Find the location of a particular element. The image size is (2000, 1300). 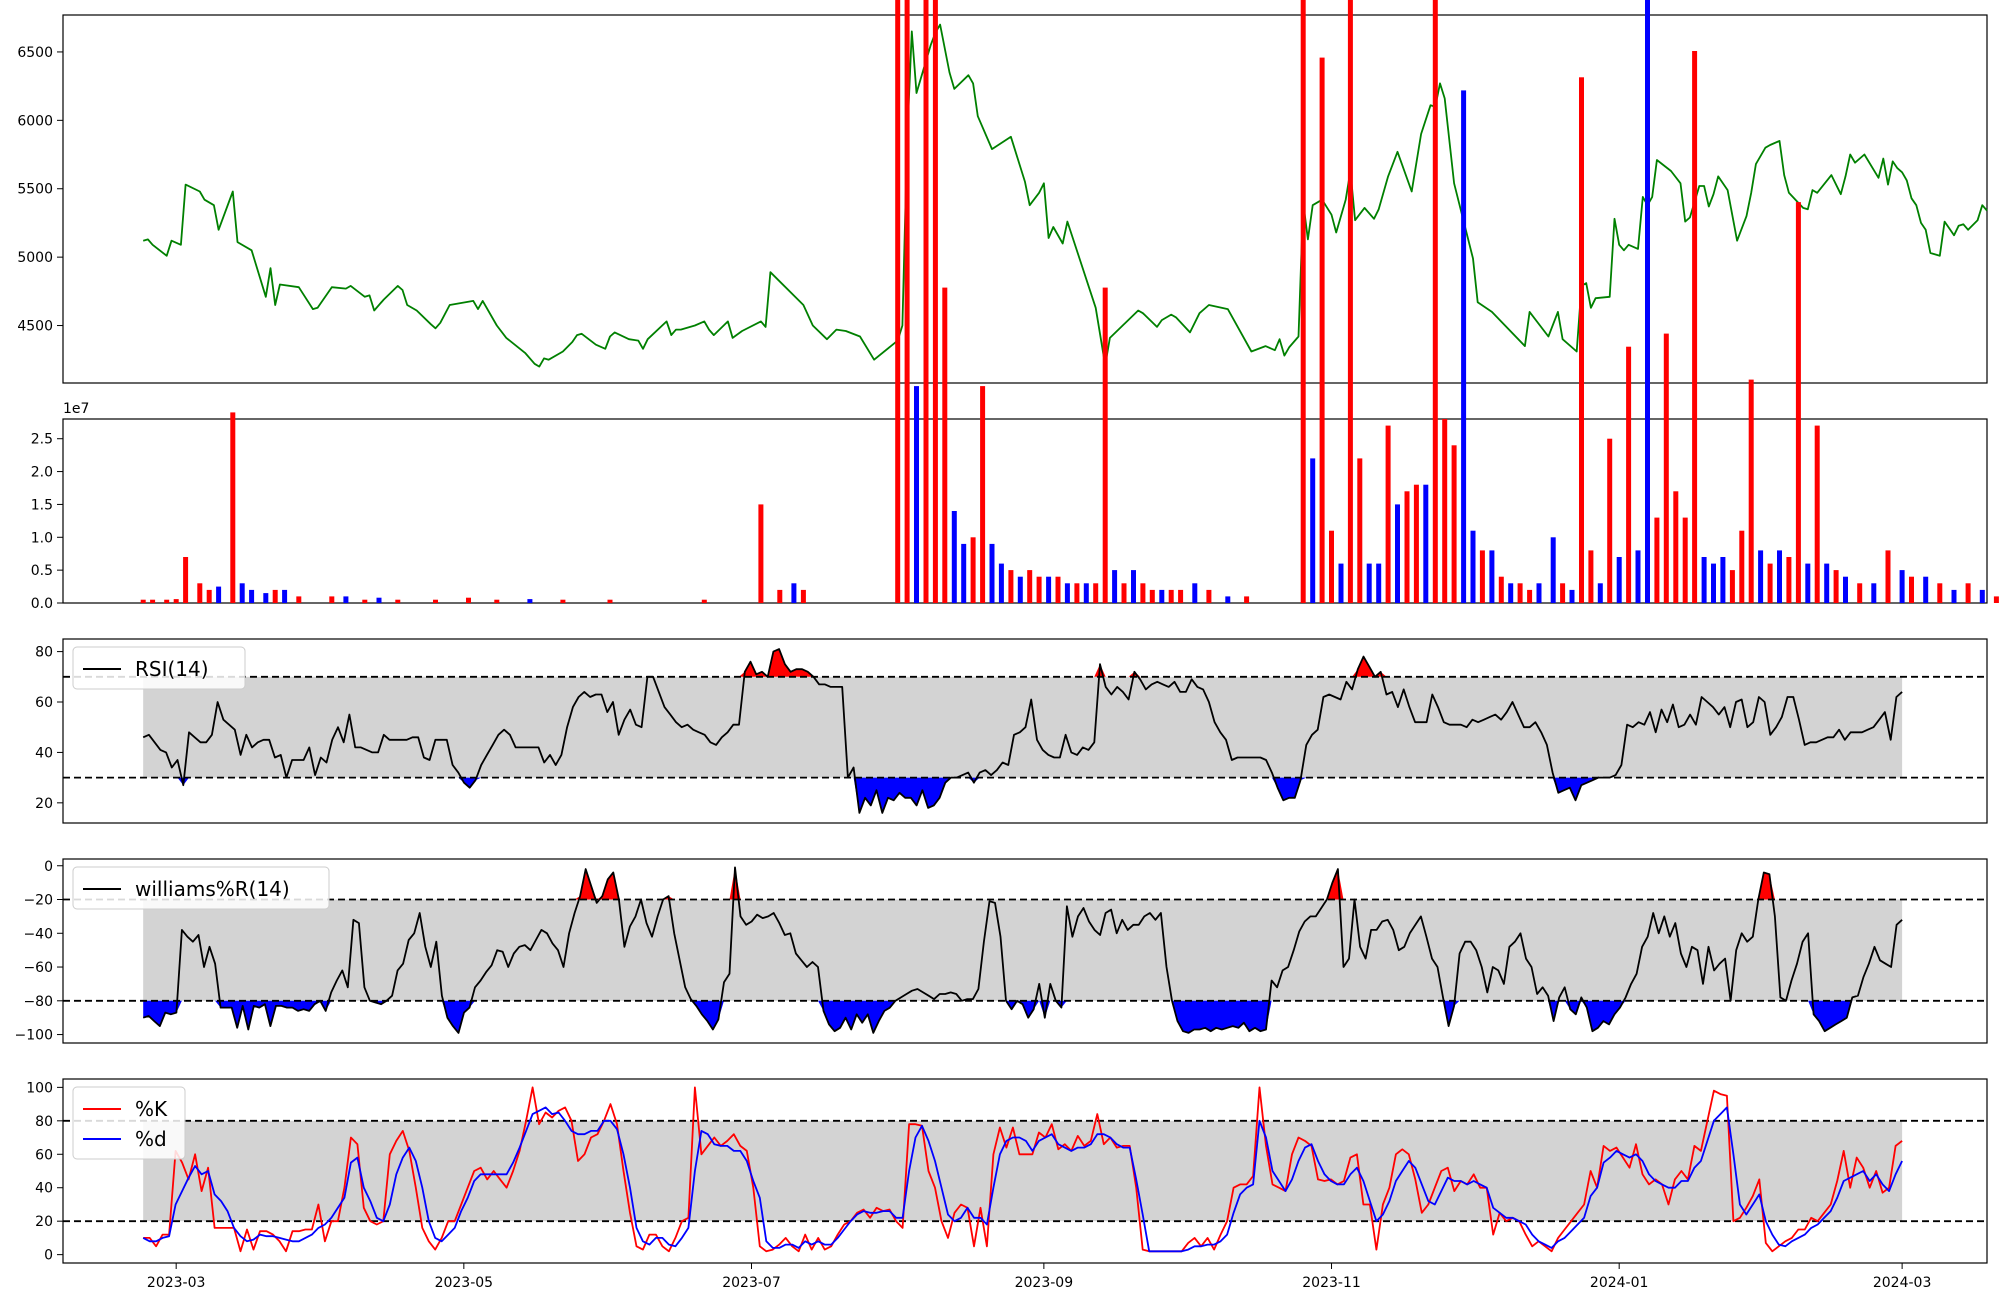

range-band is located at coordinates (1023, 1171).